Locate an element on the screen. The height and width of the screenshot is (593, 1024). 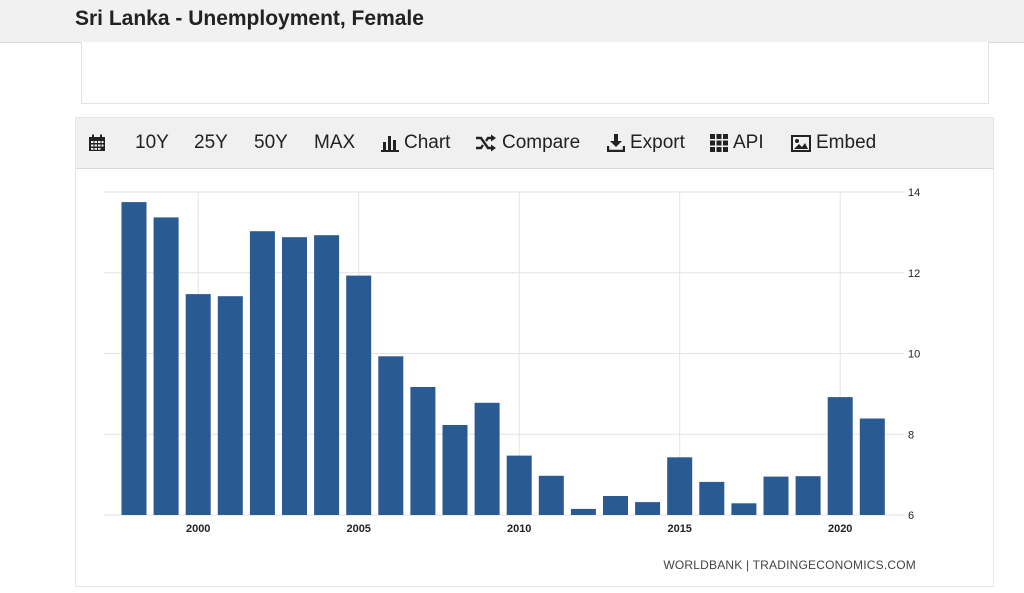
embed-button: Embed is located at coordinates (833, 143).